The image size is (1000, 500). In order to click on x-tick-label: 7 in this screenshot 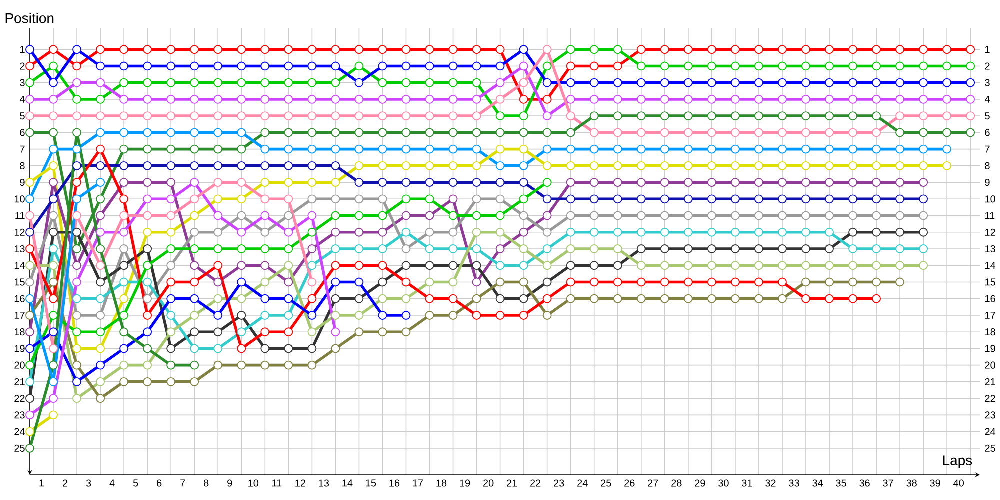, I will do `click(183, 483)`.